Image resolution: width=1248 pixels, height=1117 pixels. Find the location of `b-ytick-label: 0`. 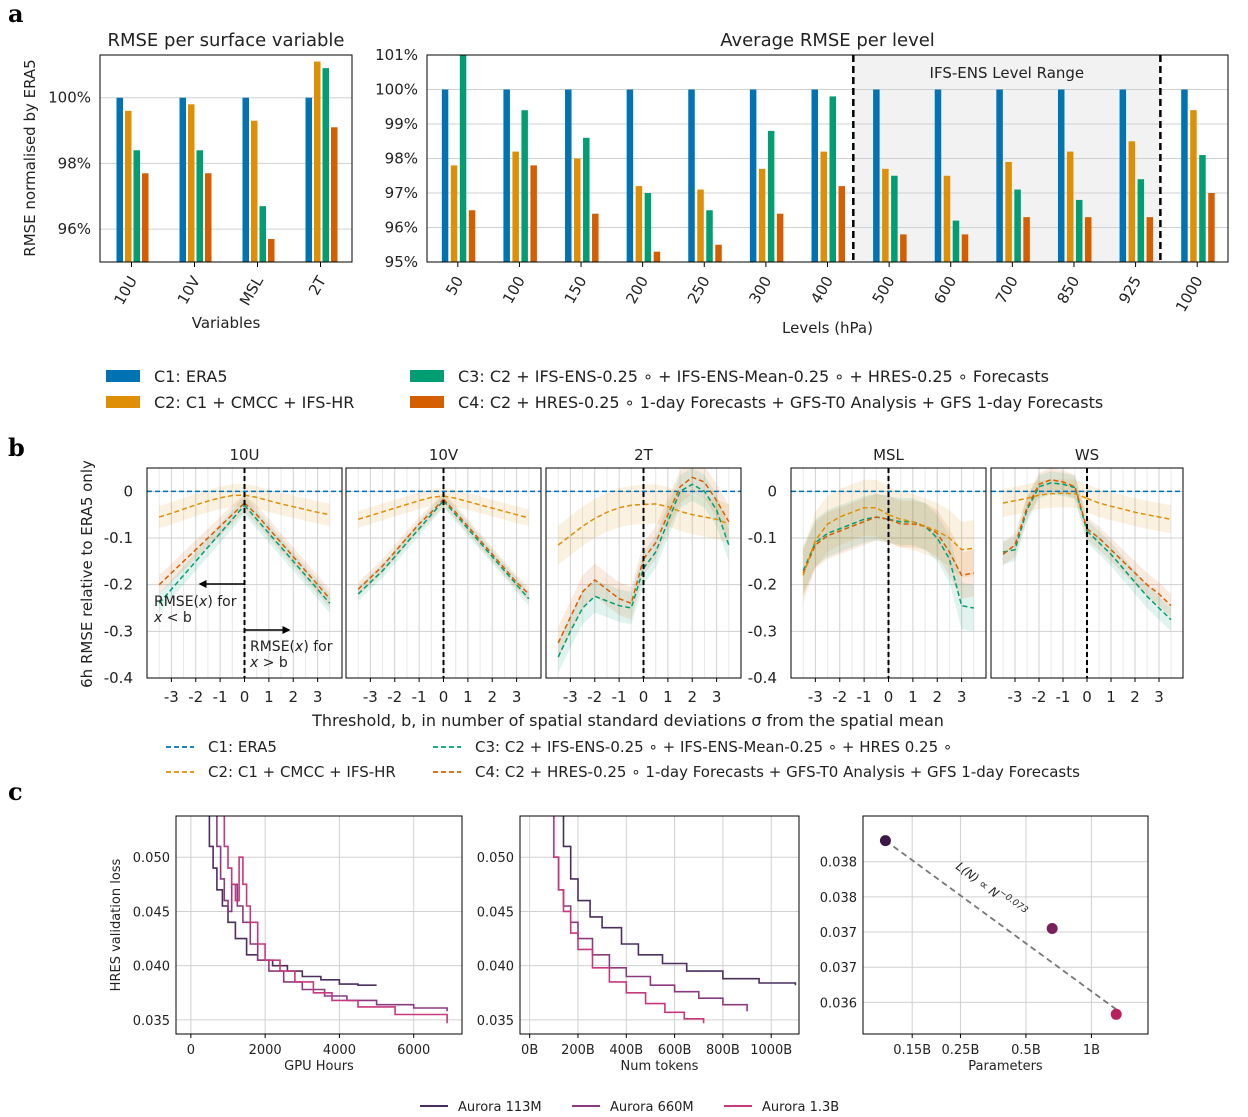

b-ytick-label: 0 is located at coordinates (128, 491).